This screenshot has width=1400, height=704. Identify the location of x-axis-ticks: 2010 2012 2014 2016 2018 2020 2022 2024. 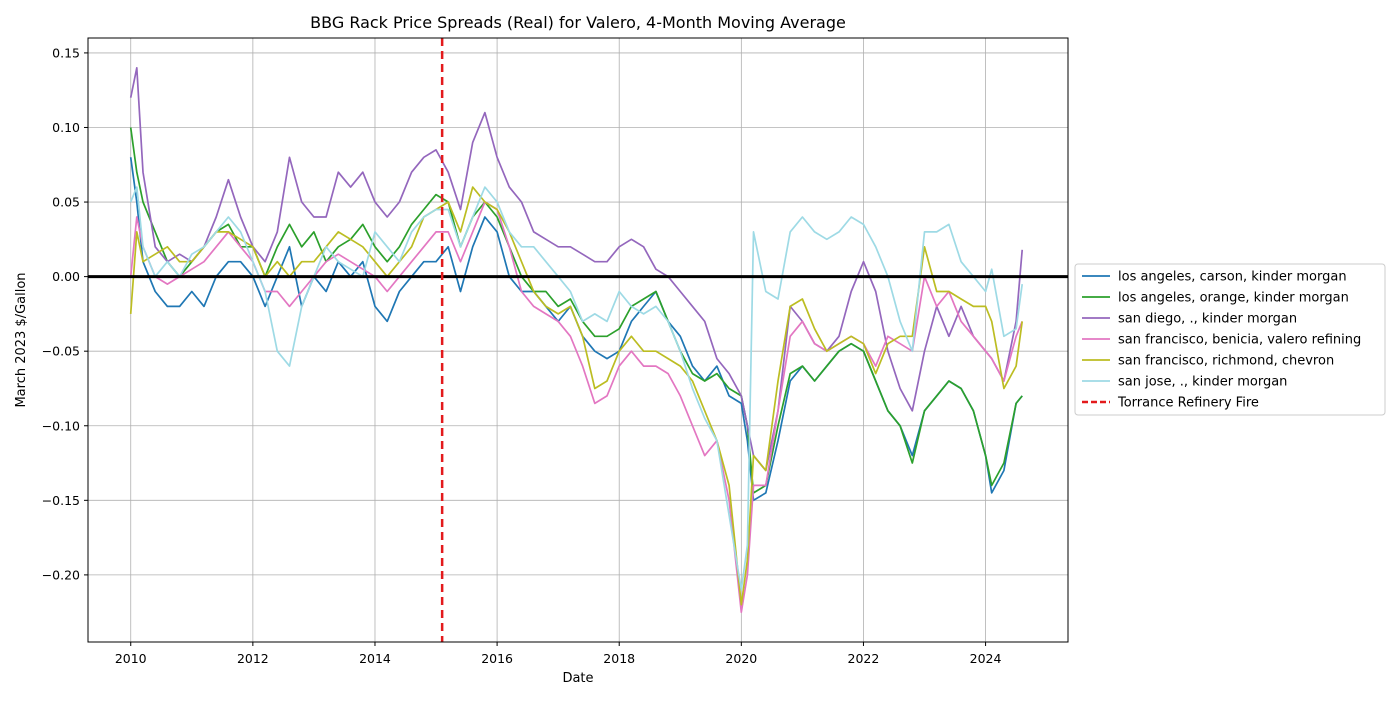
(558, 654).